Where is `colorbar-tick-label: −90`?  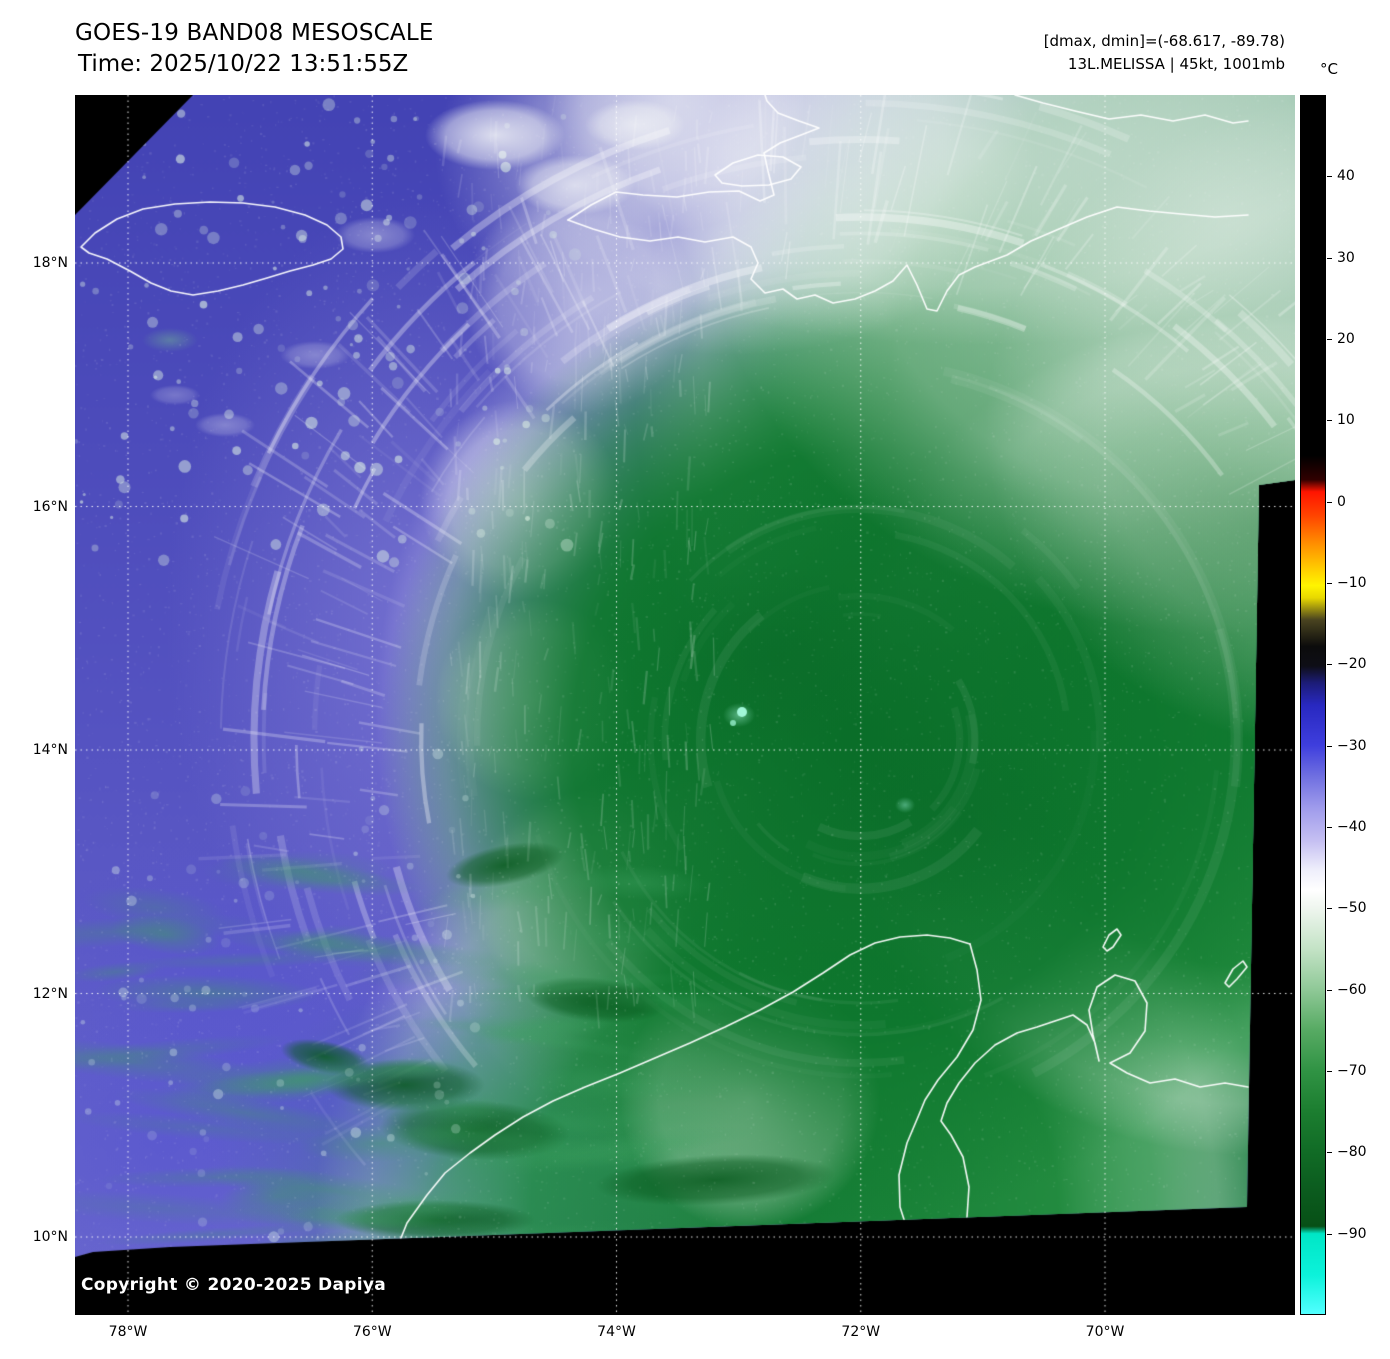 colorbar-tick-label: −90 is located at coordinates (1352, 1233).